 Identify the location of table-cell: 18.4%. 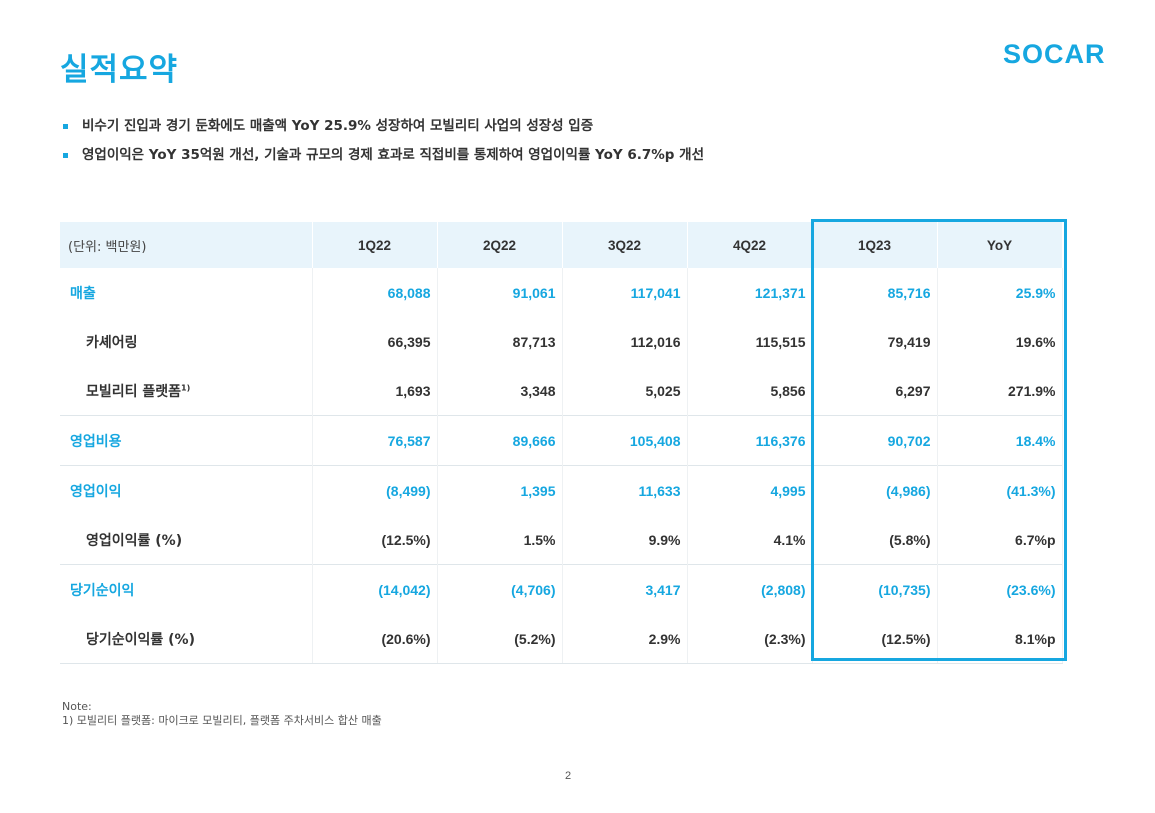
(1000, 440).